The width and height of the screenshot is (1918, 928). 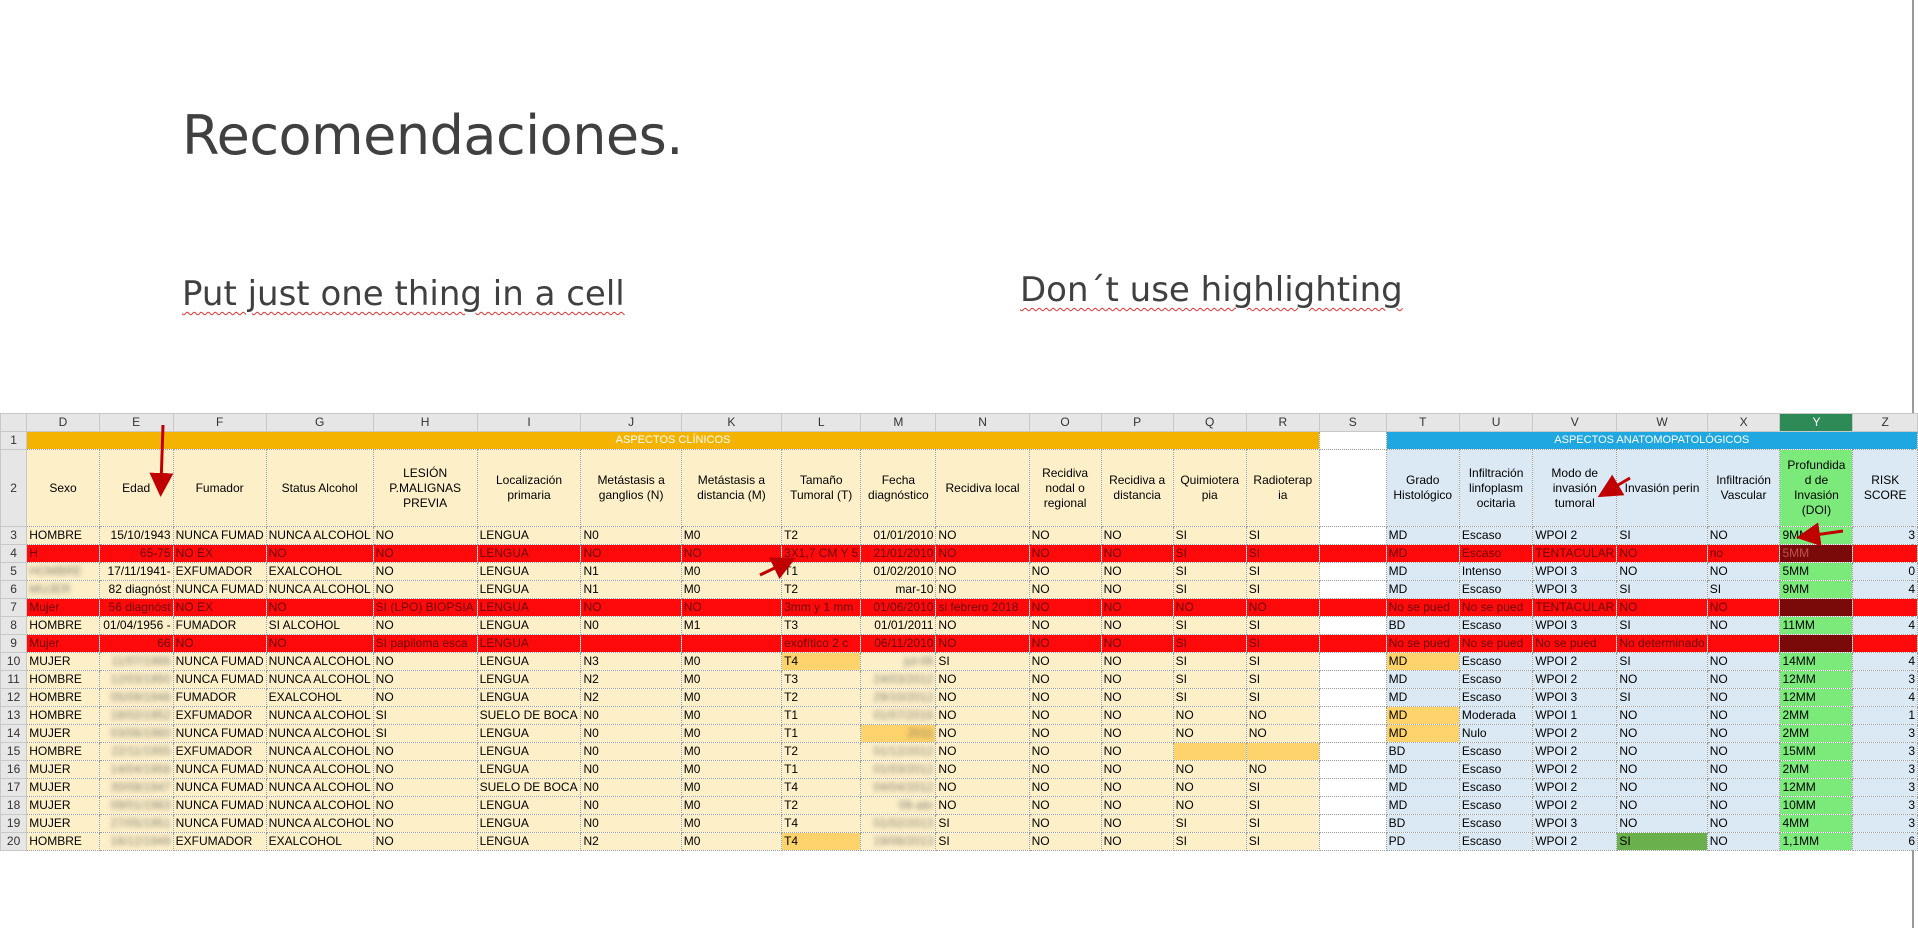 What do you see at coordinates (631, 697) in the screenshot?
I see `cell: N2` at bounding box center [631, 697].